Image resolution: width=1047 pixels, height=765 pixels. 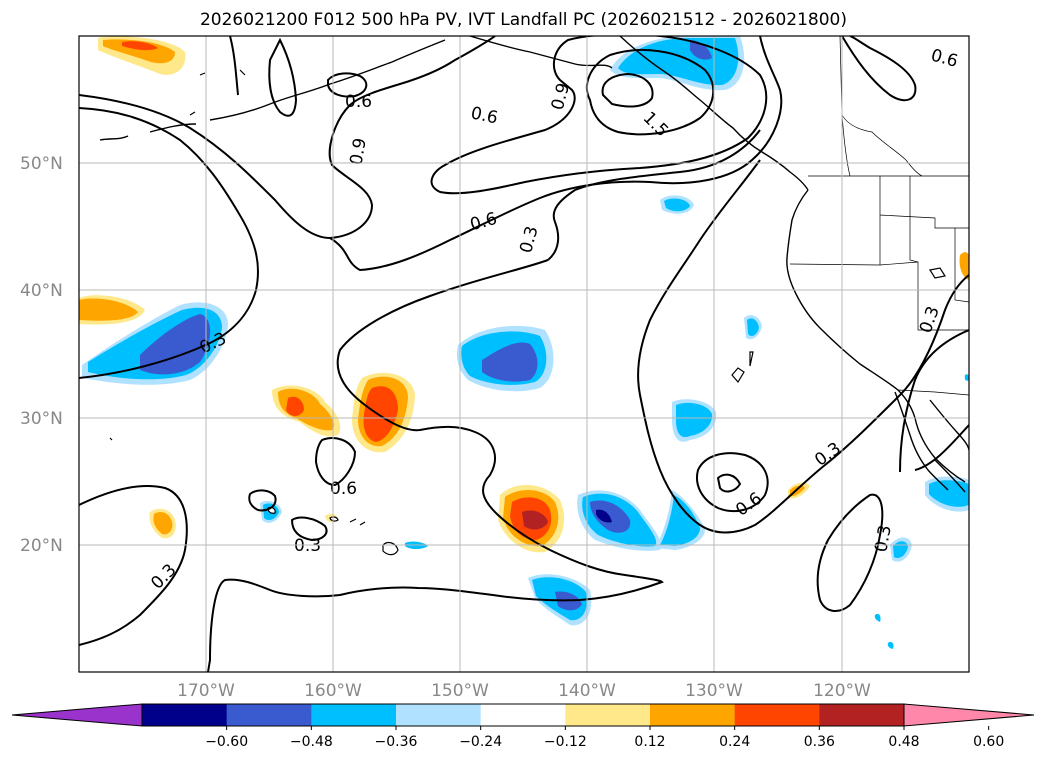 I want to click on colorbar-tick-label: 0.36, so click(x=819, y=742).